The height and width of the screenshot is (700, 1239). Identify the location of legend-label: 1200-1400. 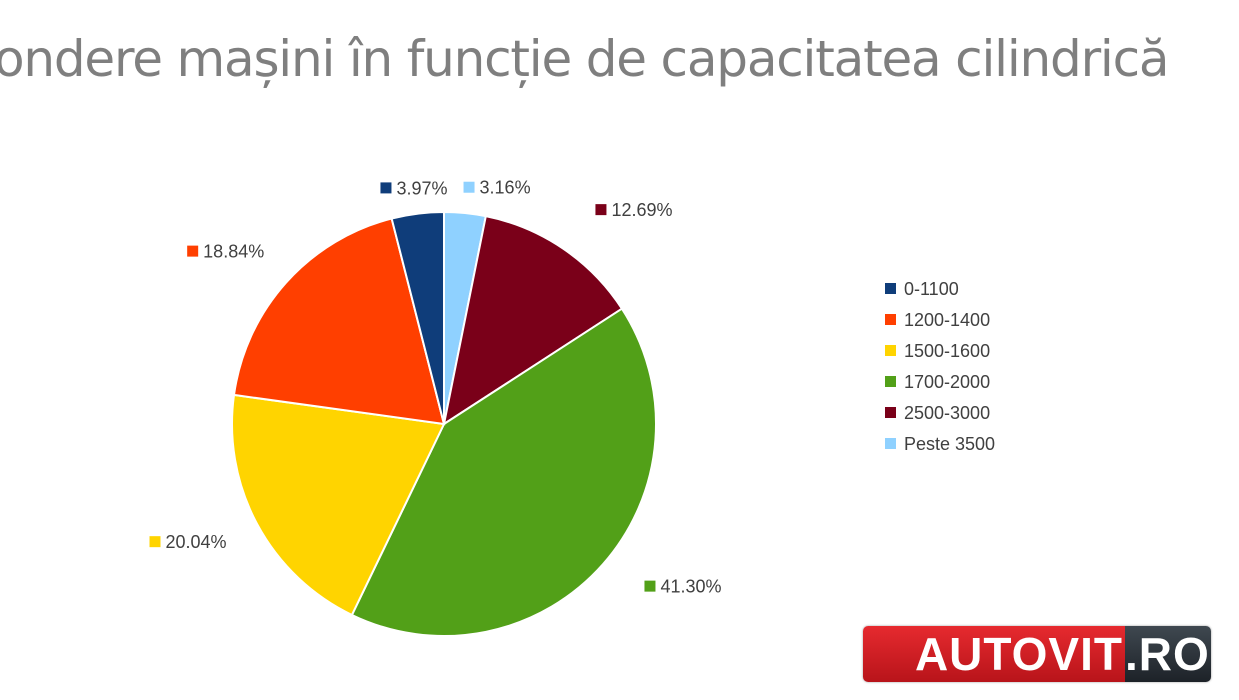
(947, 320).